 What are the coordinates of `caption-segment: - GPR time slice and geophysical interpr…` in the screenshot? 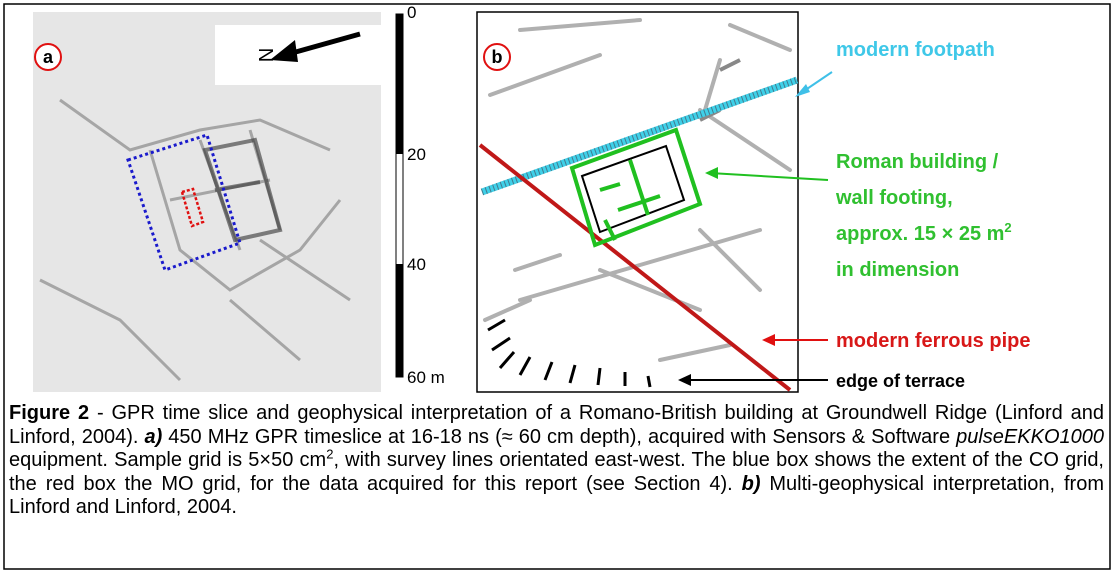 It's located at (557, 425).